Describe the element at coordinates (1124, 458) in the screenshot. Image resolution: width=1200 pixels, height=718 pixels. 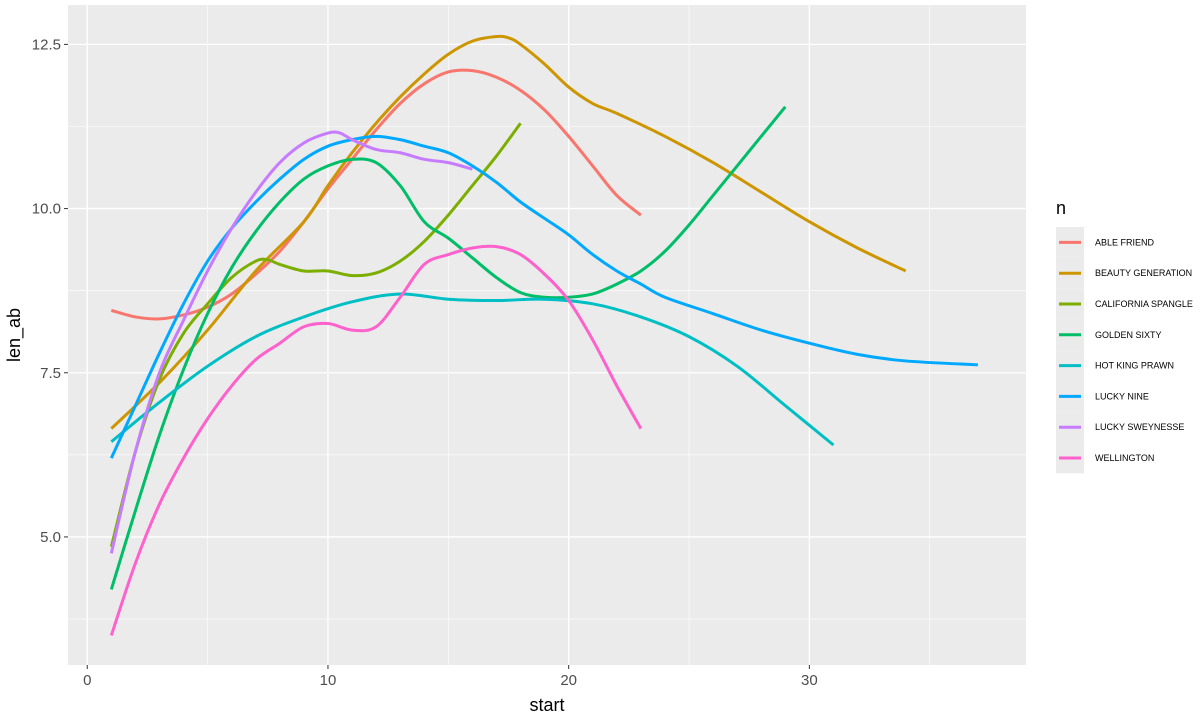
I see `legend-label-wellington: WELLINGTON` at that location.